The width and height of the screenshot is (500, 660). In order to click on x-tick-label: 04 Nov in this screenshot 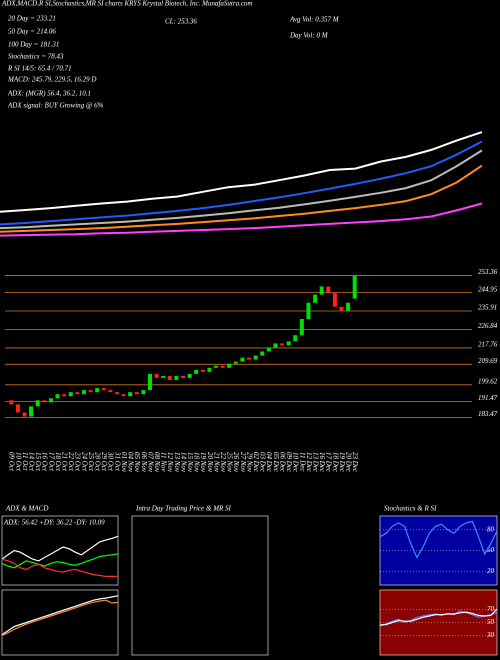, I will do `click(131, 462)`.